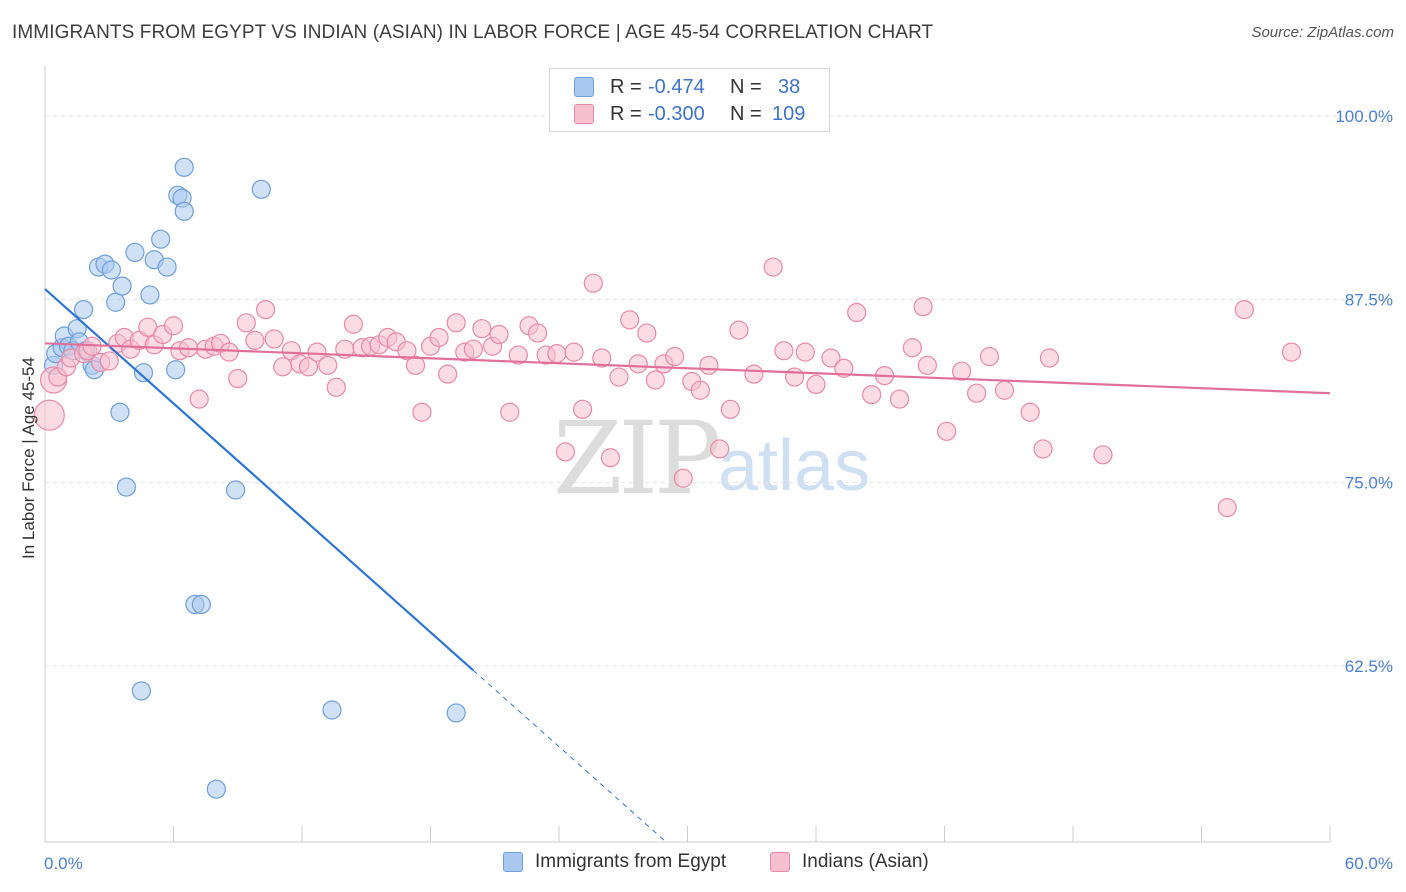  I want to click on chart-source: Source: ZipAtlas.com, so click(1322, 32).